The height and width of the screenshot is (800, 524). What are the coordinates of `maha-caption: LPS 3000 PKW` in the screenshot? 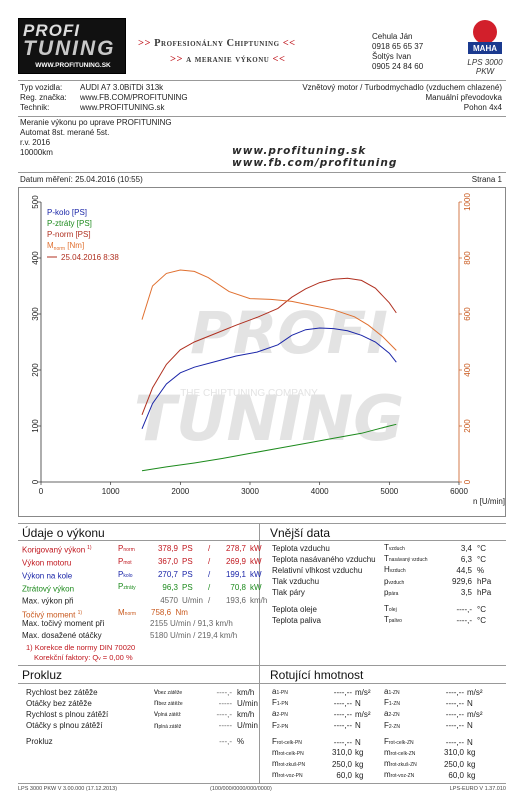 It's located at (485, 67).